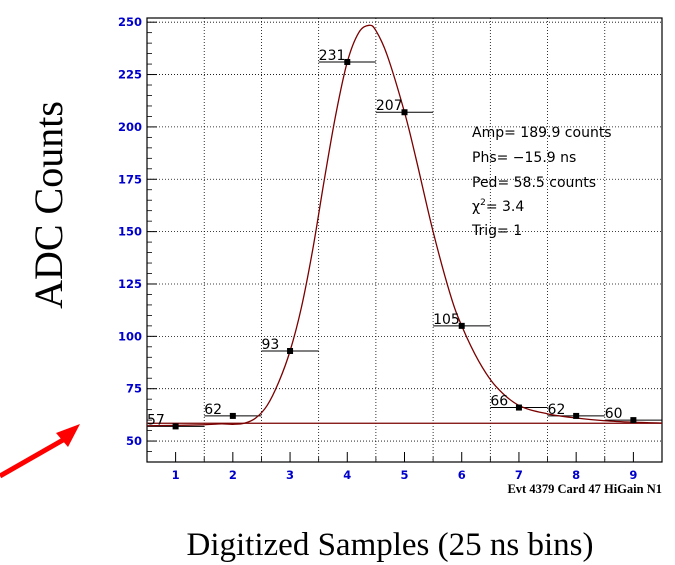 This screenshot has width=675, height=565. What do you see at coordinates (332, 56) in the screenshot?
I see `data-label: 231` at bounding box center [332, 56].